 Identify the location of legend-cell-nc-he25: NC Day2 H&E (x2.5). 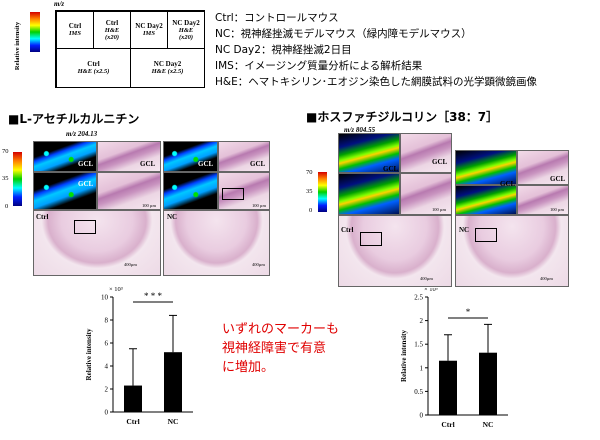
(167, 68).